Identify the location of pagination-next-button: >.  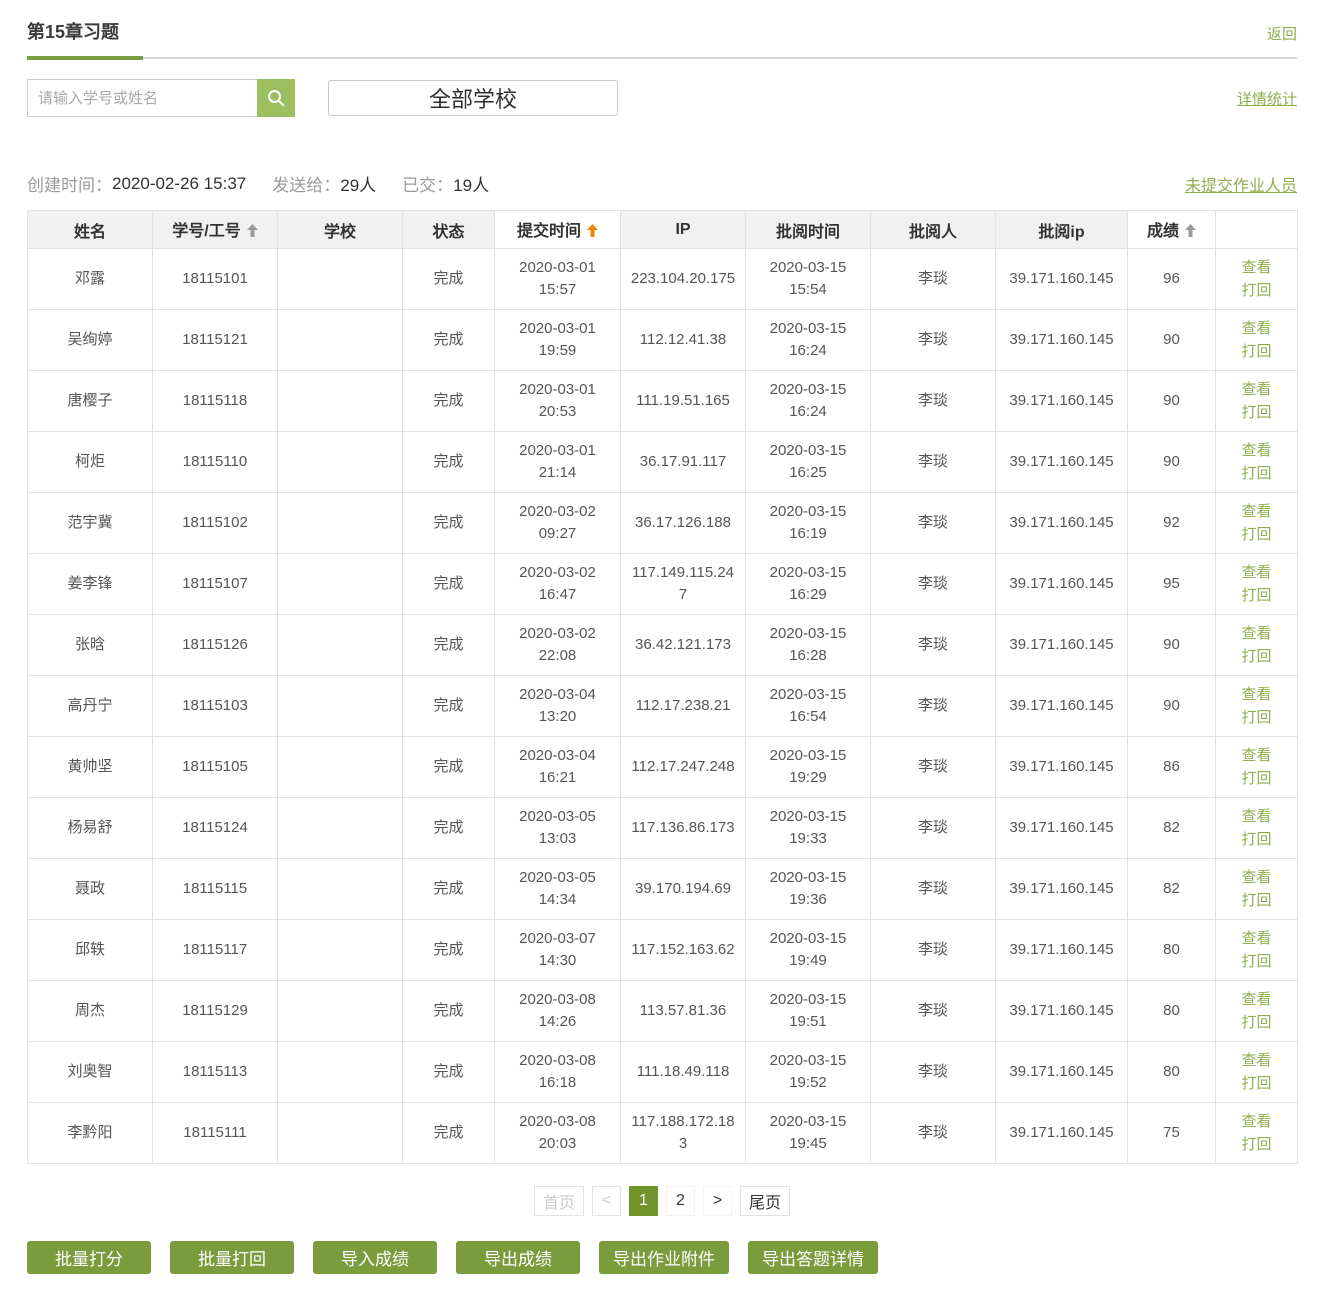
(717, 1201).